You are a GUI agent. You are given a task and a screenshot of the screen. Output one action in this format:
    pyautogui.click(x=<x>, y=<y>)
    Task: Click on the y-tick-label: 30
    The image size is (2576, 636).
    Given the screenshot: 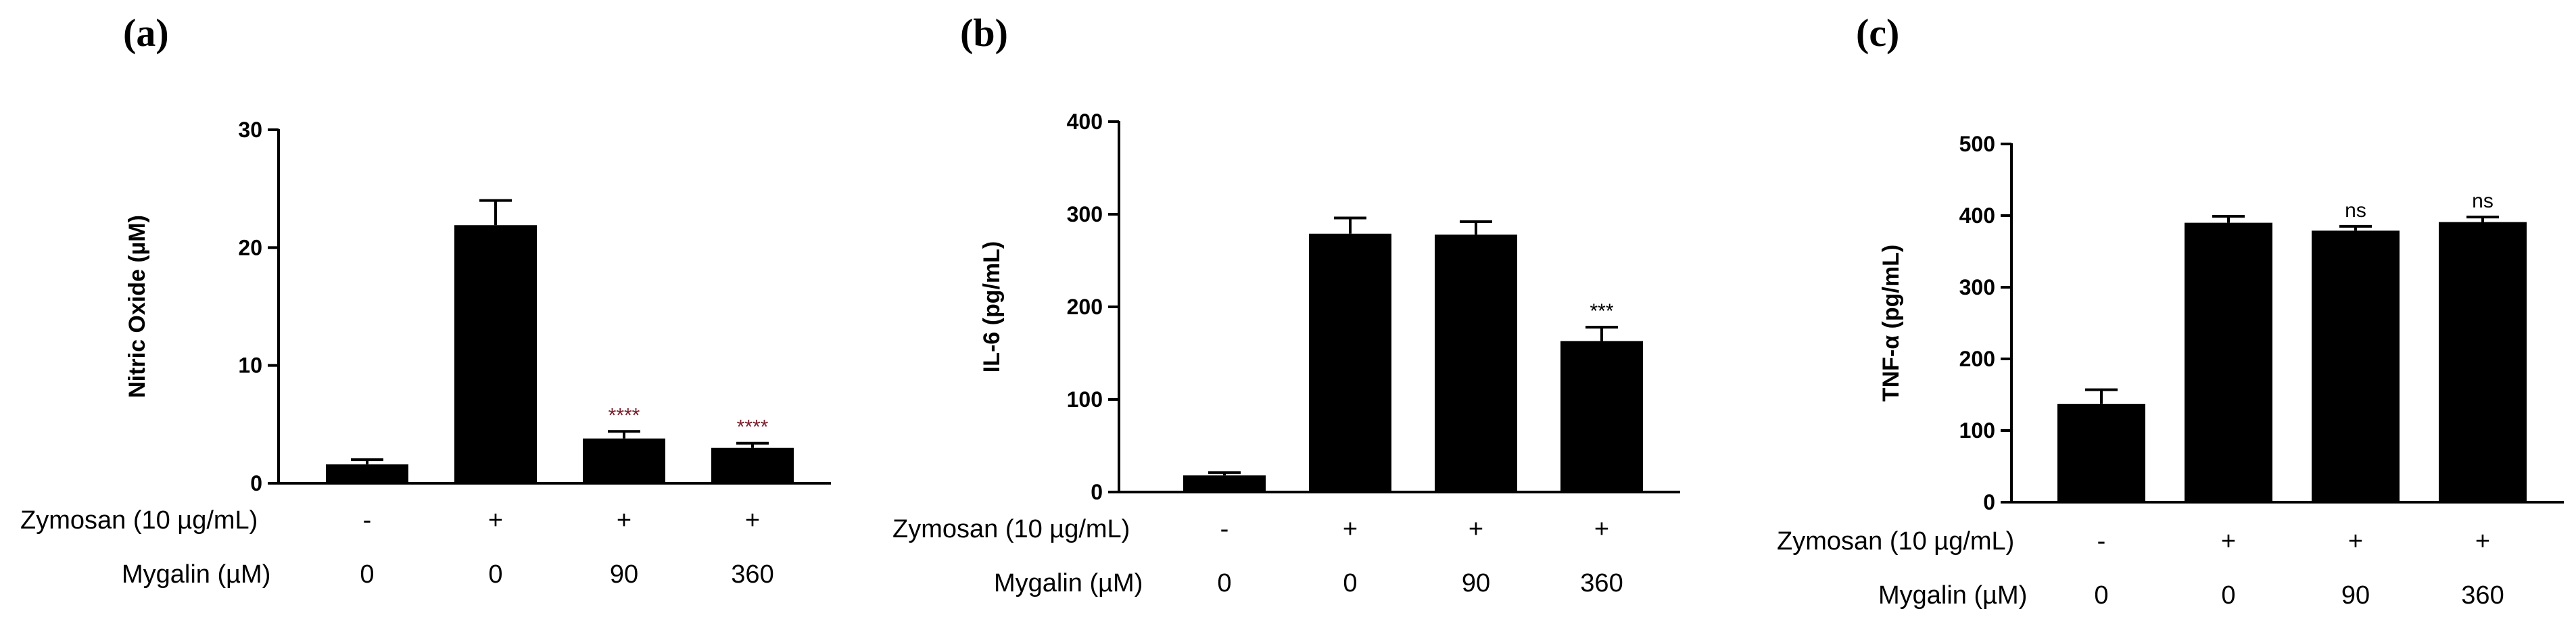 What is the action you would take?
    pyautogui.click(x=250, y=130)
    